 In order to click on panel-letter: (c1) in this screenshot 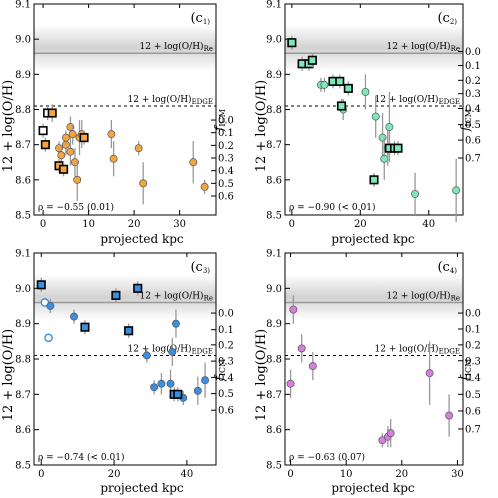, I will do `click(200, 18)`.